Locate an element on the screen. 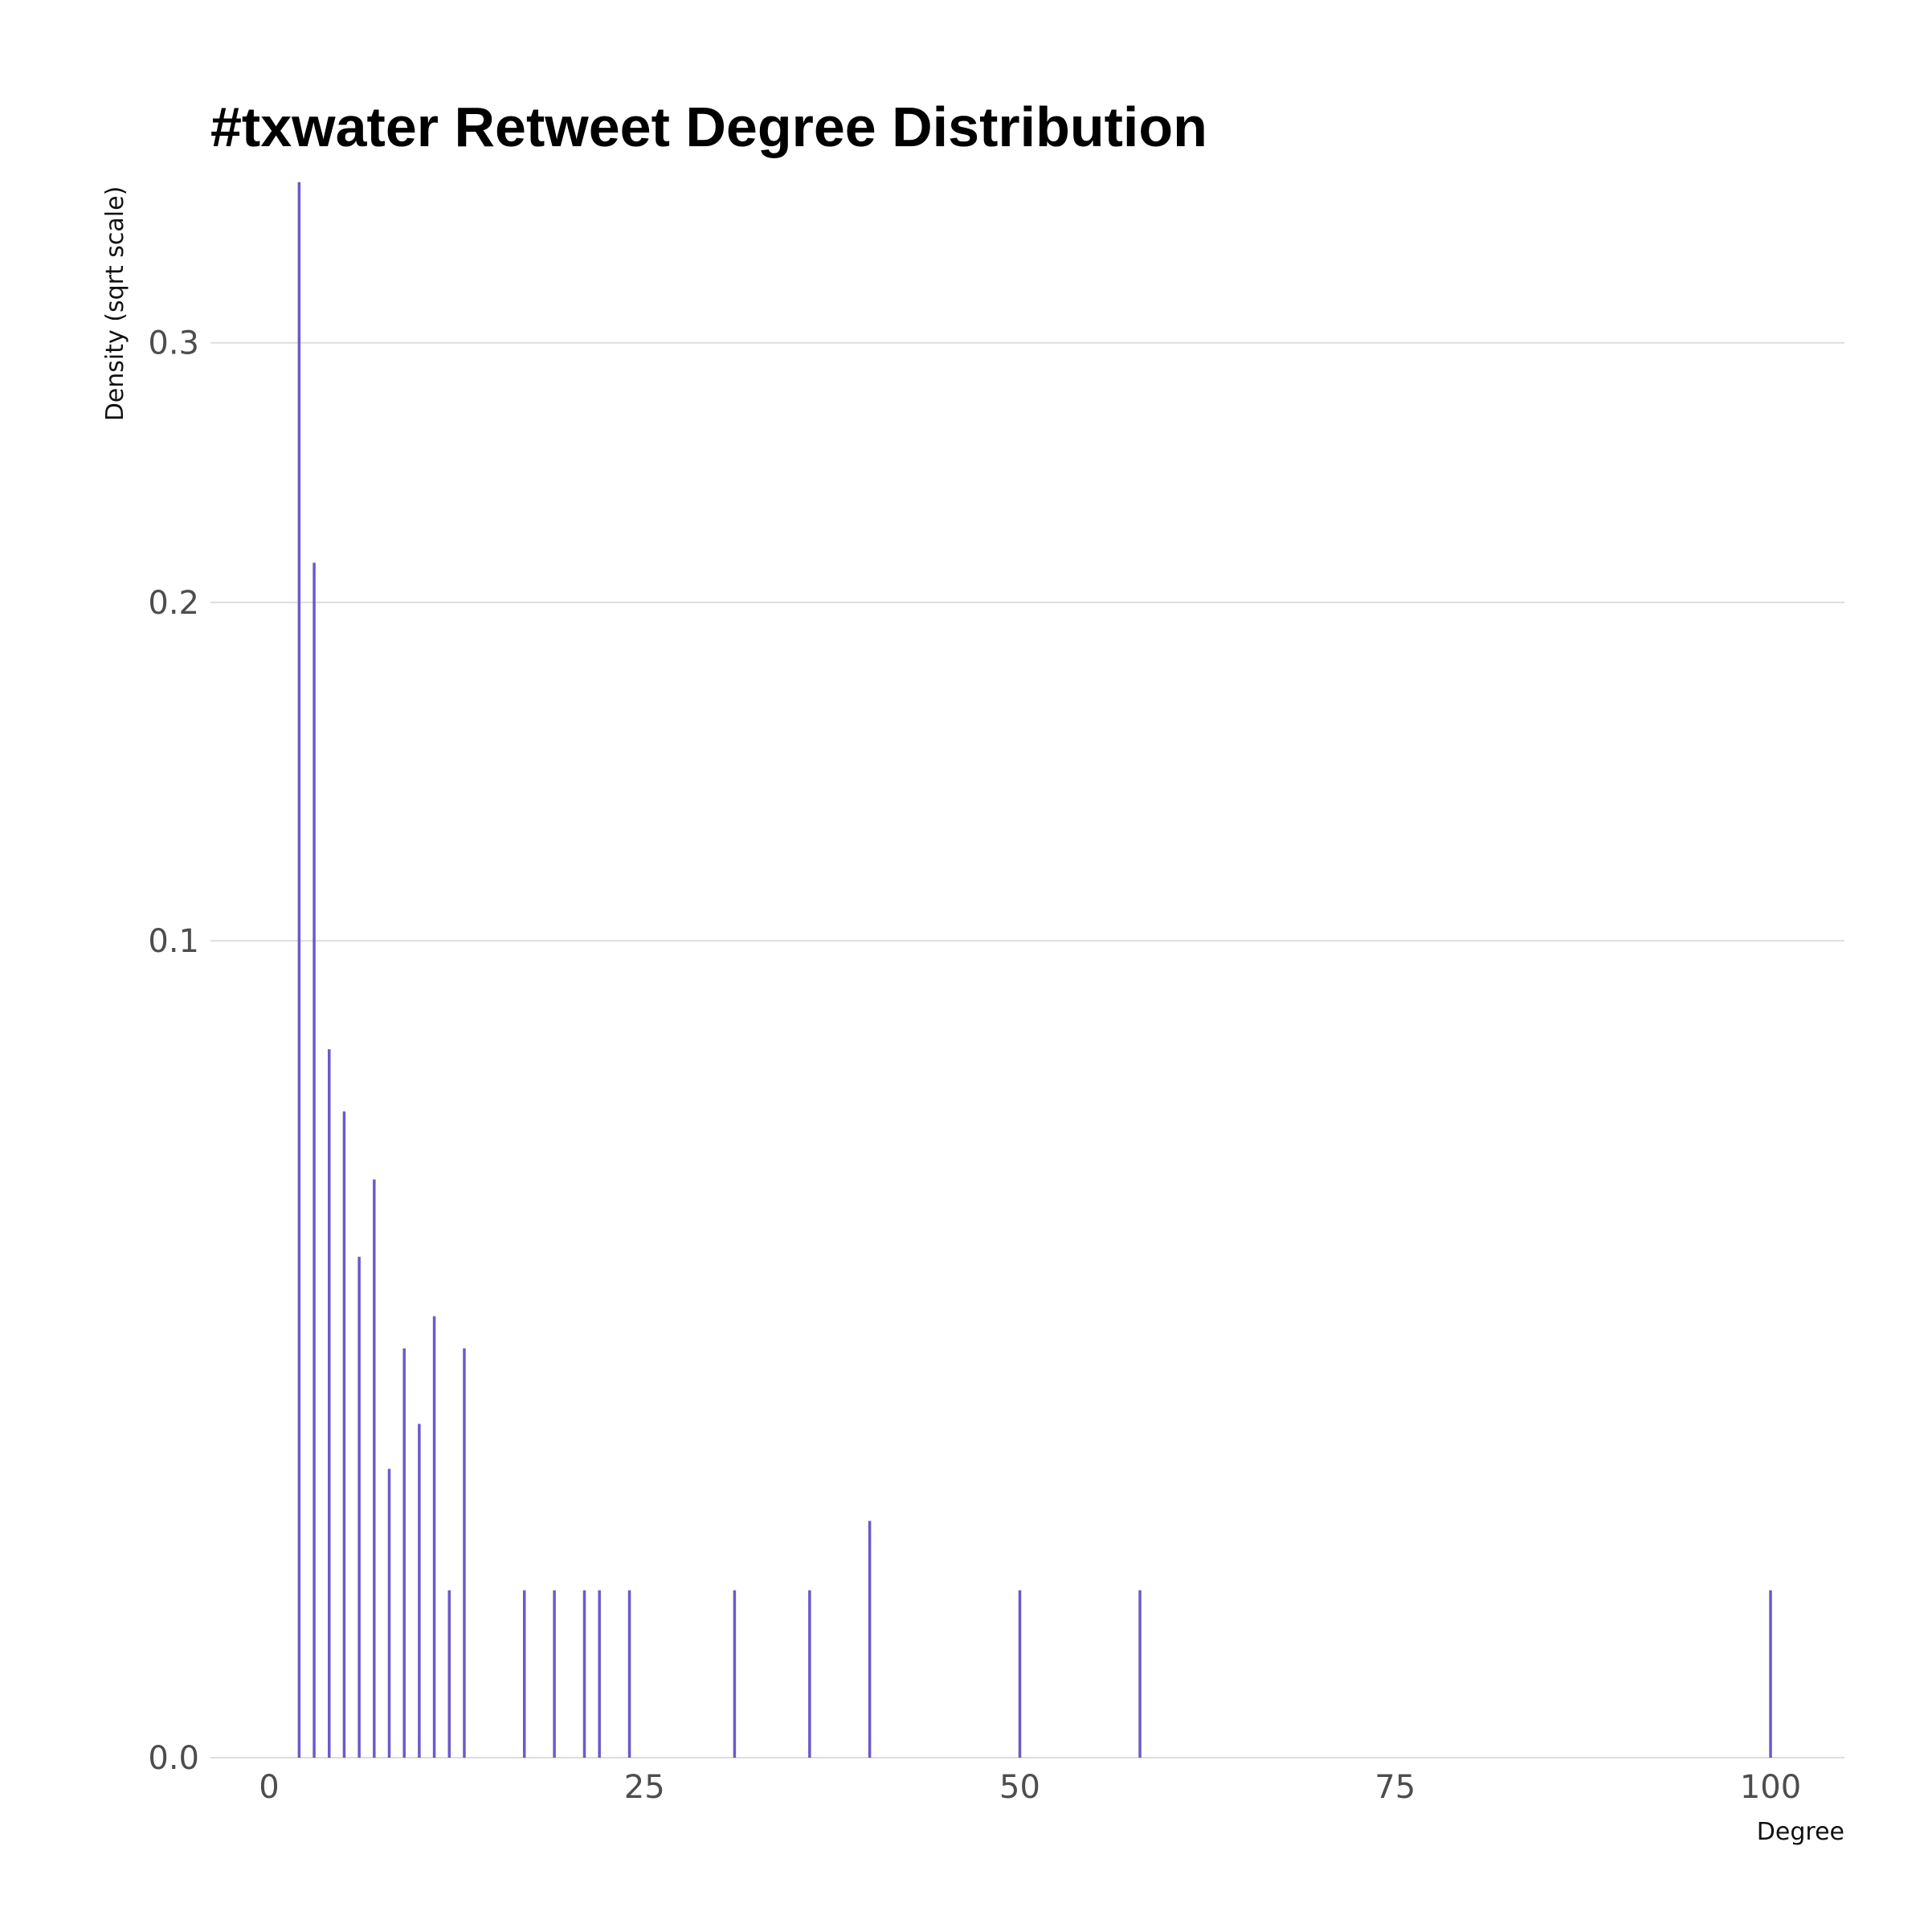  x-tick-label: 75 is located at coordinates (1395, 1788).